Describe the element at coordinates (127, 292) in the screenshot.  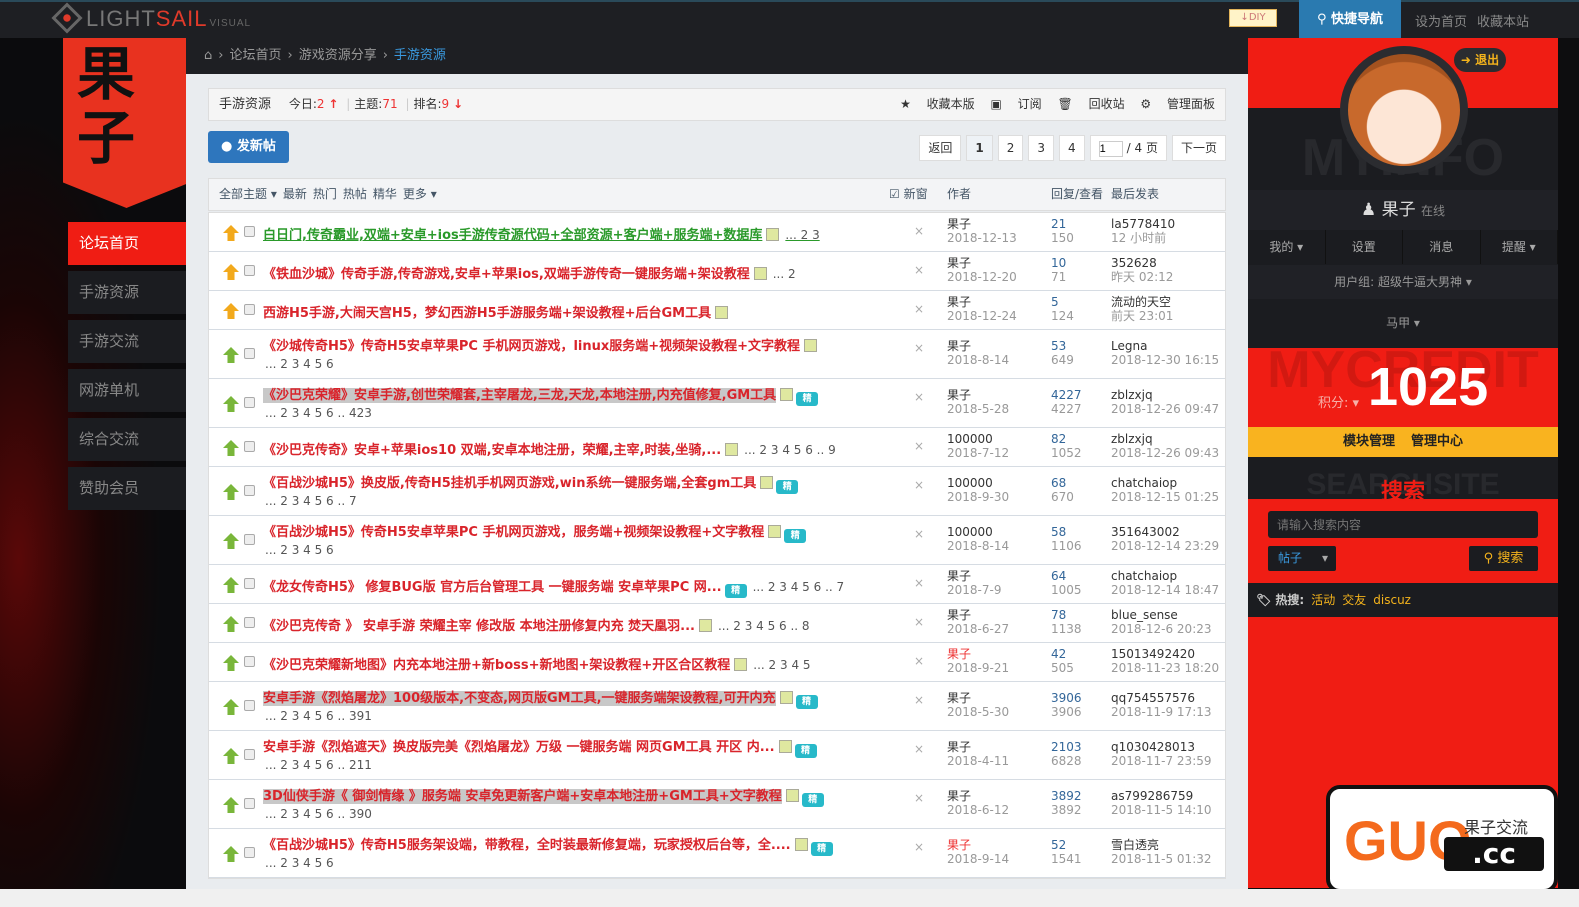
I see `sidebar-item: 手游资源` at that location.